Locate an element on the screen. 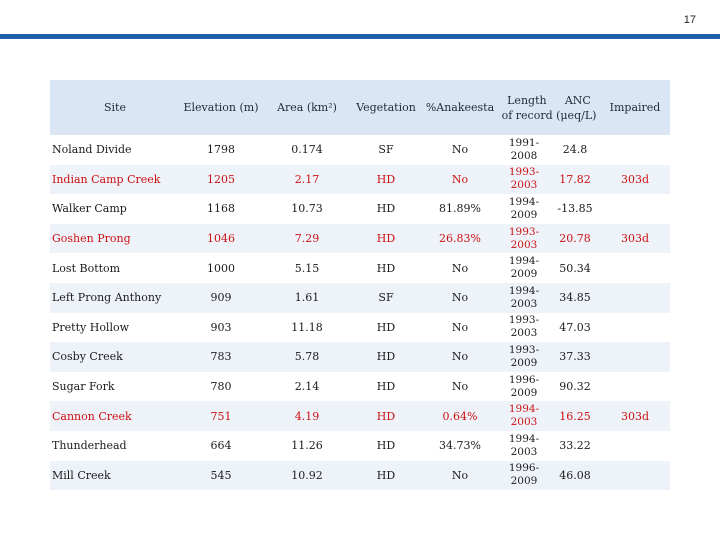 The image size is (720, 540). cell-elevation: 903 is located at coordinates (221, 327).